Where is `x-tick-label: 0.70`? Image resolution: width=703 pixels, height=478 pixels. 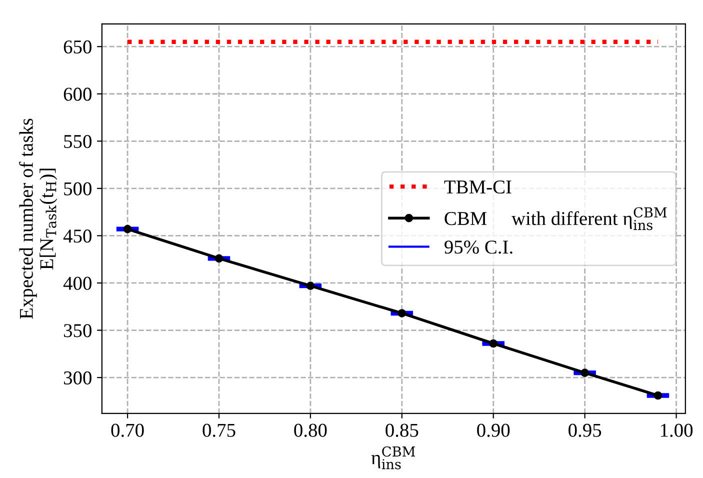 x-tick-label: 0.70 is located at coordinates (127, 430).